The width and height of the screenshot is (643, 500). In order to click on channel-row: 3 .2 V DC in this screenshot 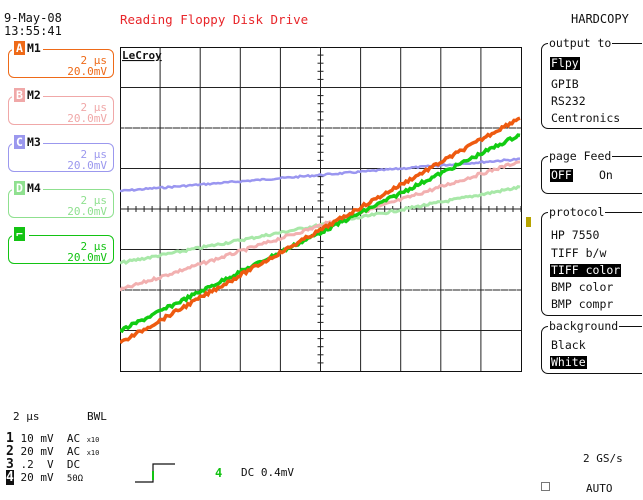, I will do `click(43, 464)`.